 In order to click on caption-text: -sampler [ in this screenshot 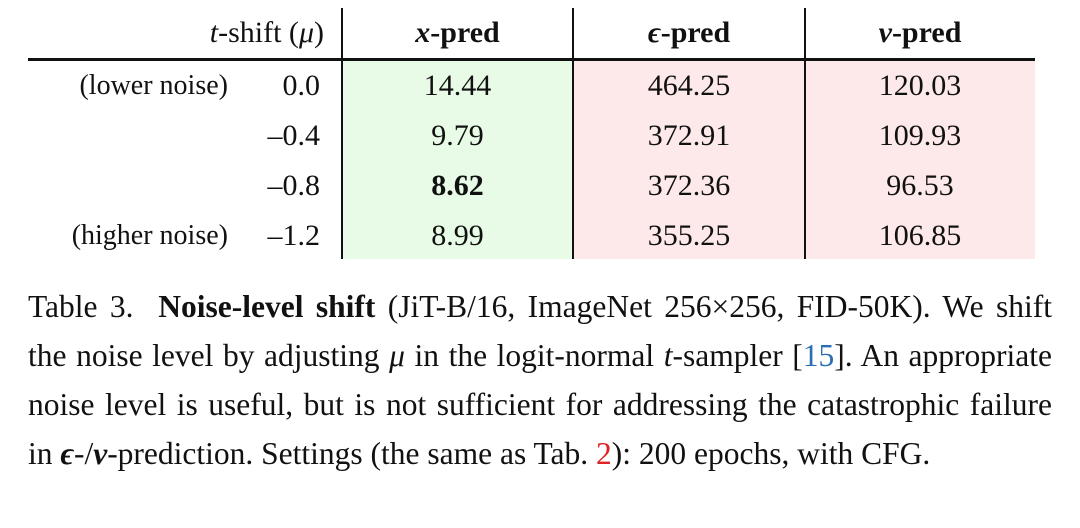, I will do `click(737, 355)`.